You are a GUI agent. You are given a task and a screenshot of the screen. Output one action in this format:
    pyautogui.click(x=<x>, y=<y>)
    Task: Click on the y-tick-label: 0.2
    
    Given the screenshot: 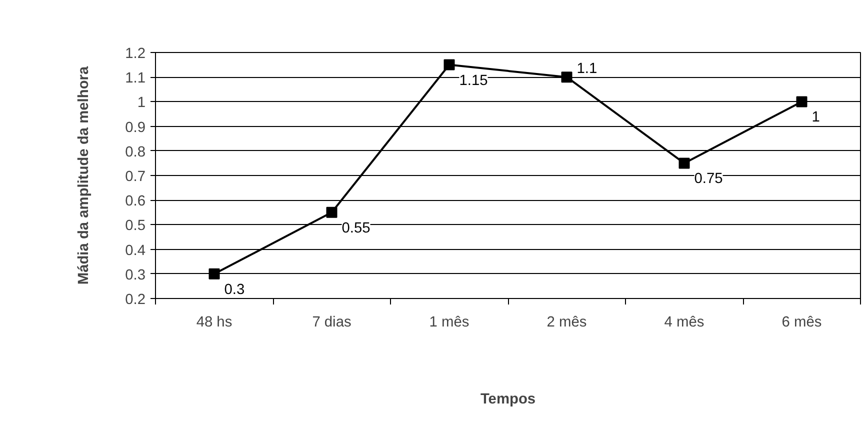 What is the action you would take?
    pyautogui.click(x=135, y=300)
    